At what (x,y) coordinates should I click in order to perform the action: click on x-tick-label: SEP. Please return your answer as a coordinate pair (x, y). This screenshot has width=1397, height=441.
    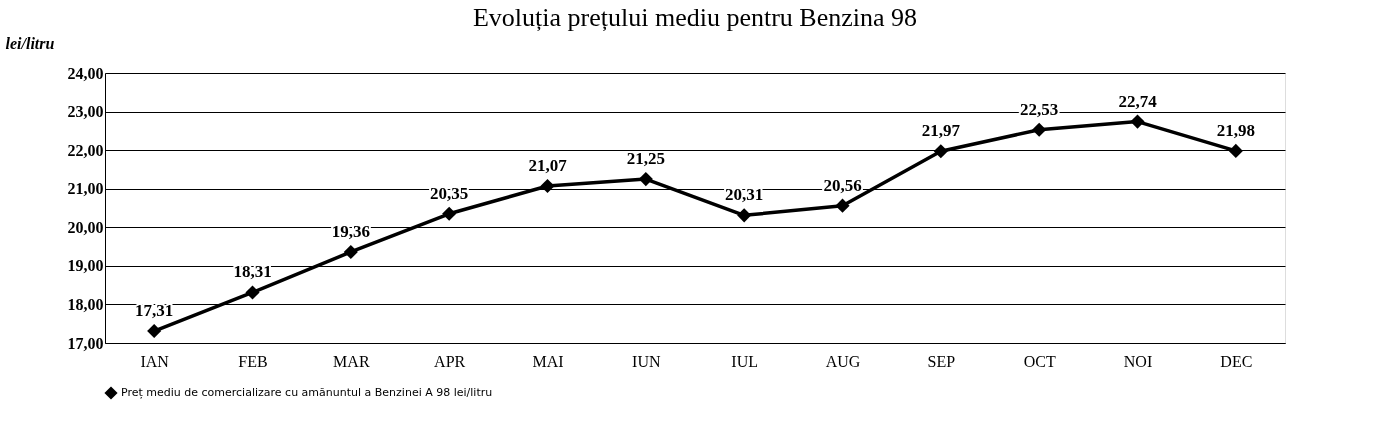
    Looking at the image, I should click on (941, 361).